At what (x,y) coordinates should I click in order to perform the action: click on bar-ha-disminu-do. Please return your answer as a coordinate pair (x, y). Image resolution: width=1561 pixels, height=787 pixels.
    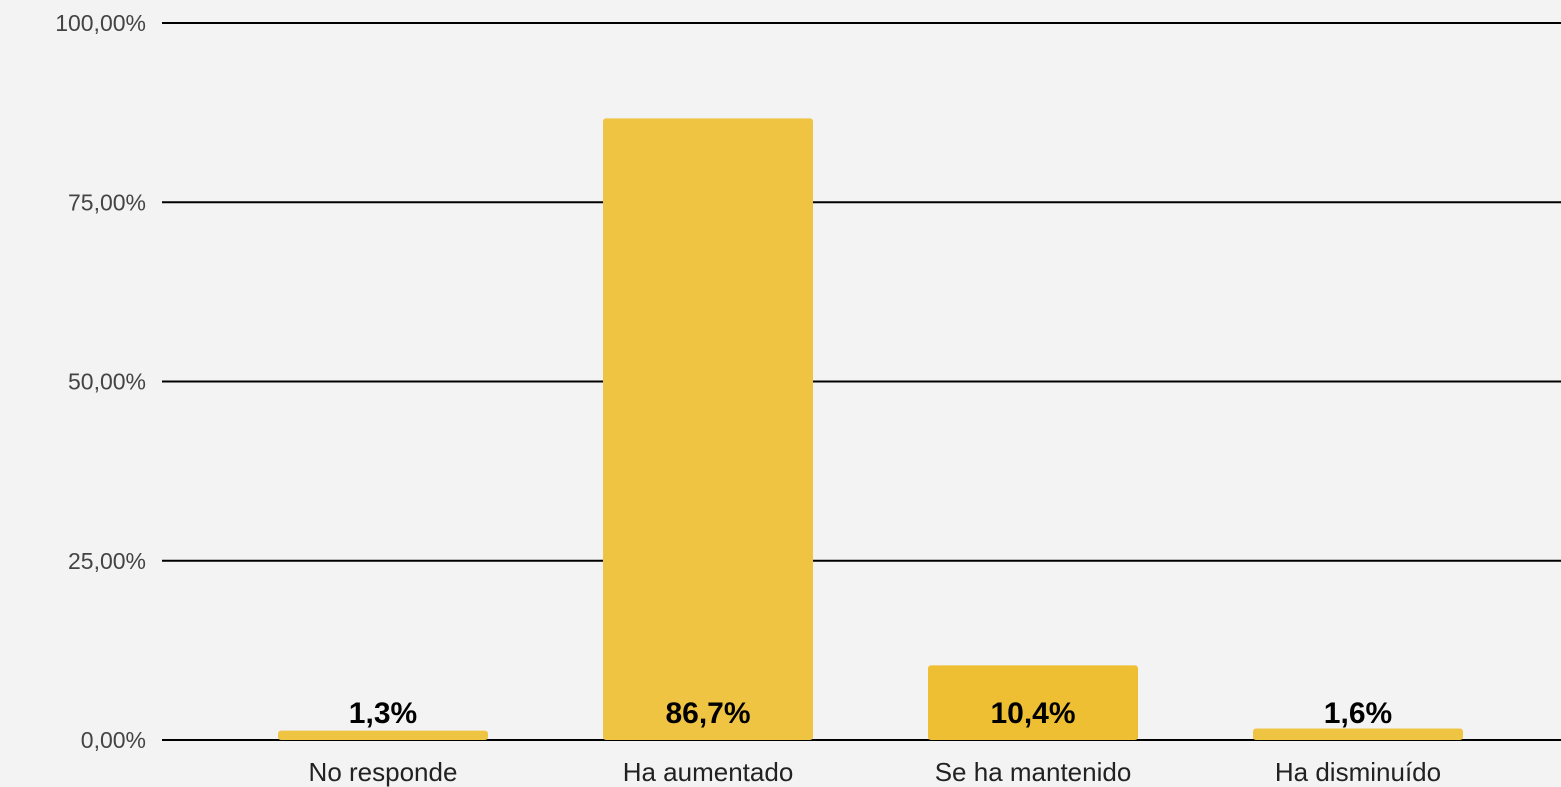
    Looking at the image, I should click on (1358, 734).